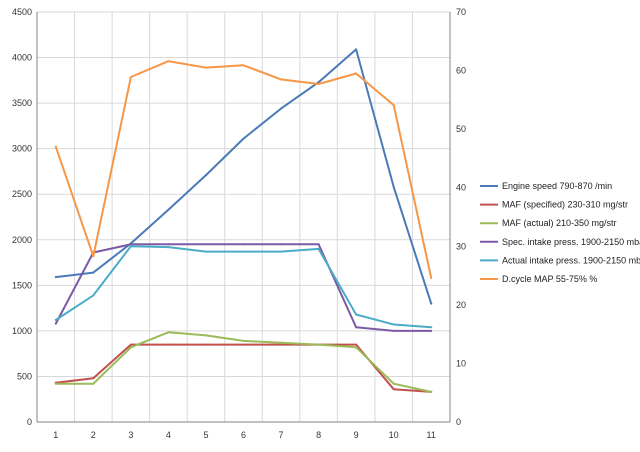 The width and height of the screenshot is (640, 452). I want to click on x-tick-label: 5, so click(205, 435).